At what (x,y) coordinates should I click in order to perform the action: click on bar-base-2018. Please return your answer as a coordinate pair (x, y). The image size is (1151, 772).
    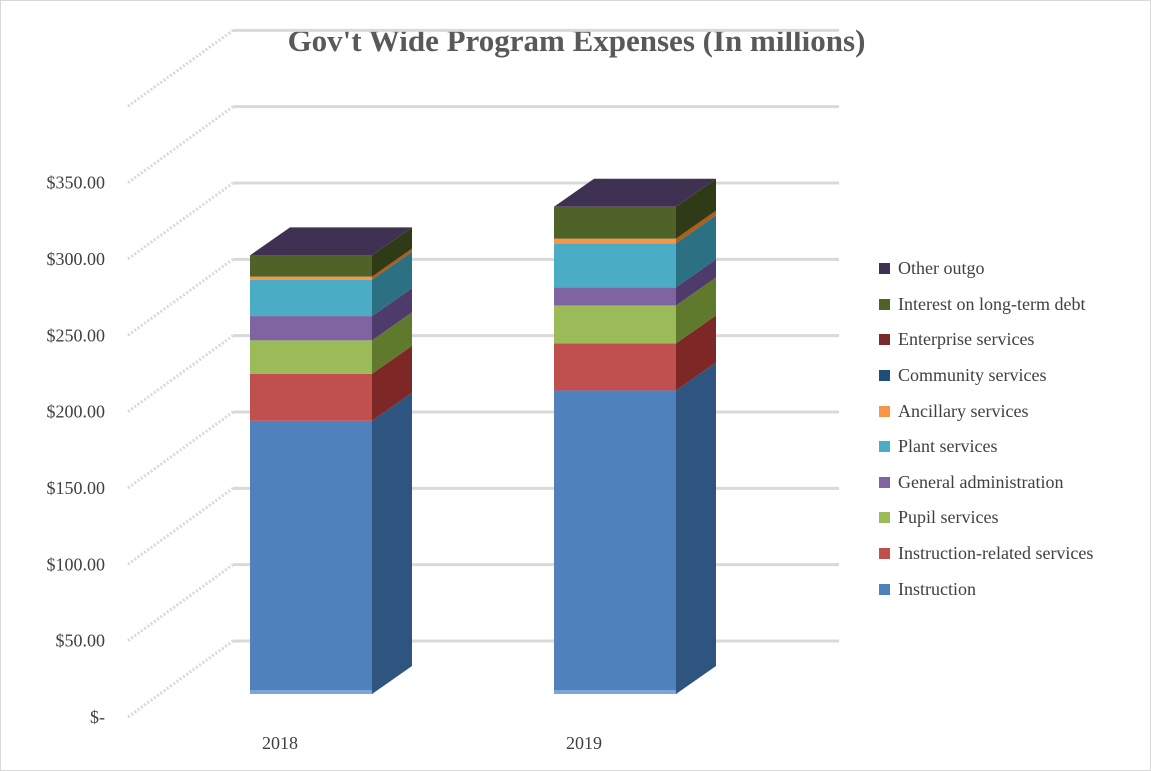
    Looking at the image, I should click on (311, 692).